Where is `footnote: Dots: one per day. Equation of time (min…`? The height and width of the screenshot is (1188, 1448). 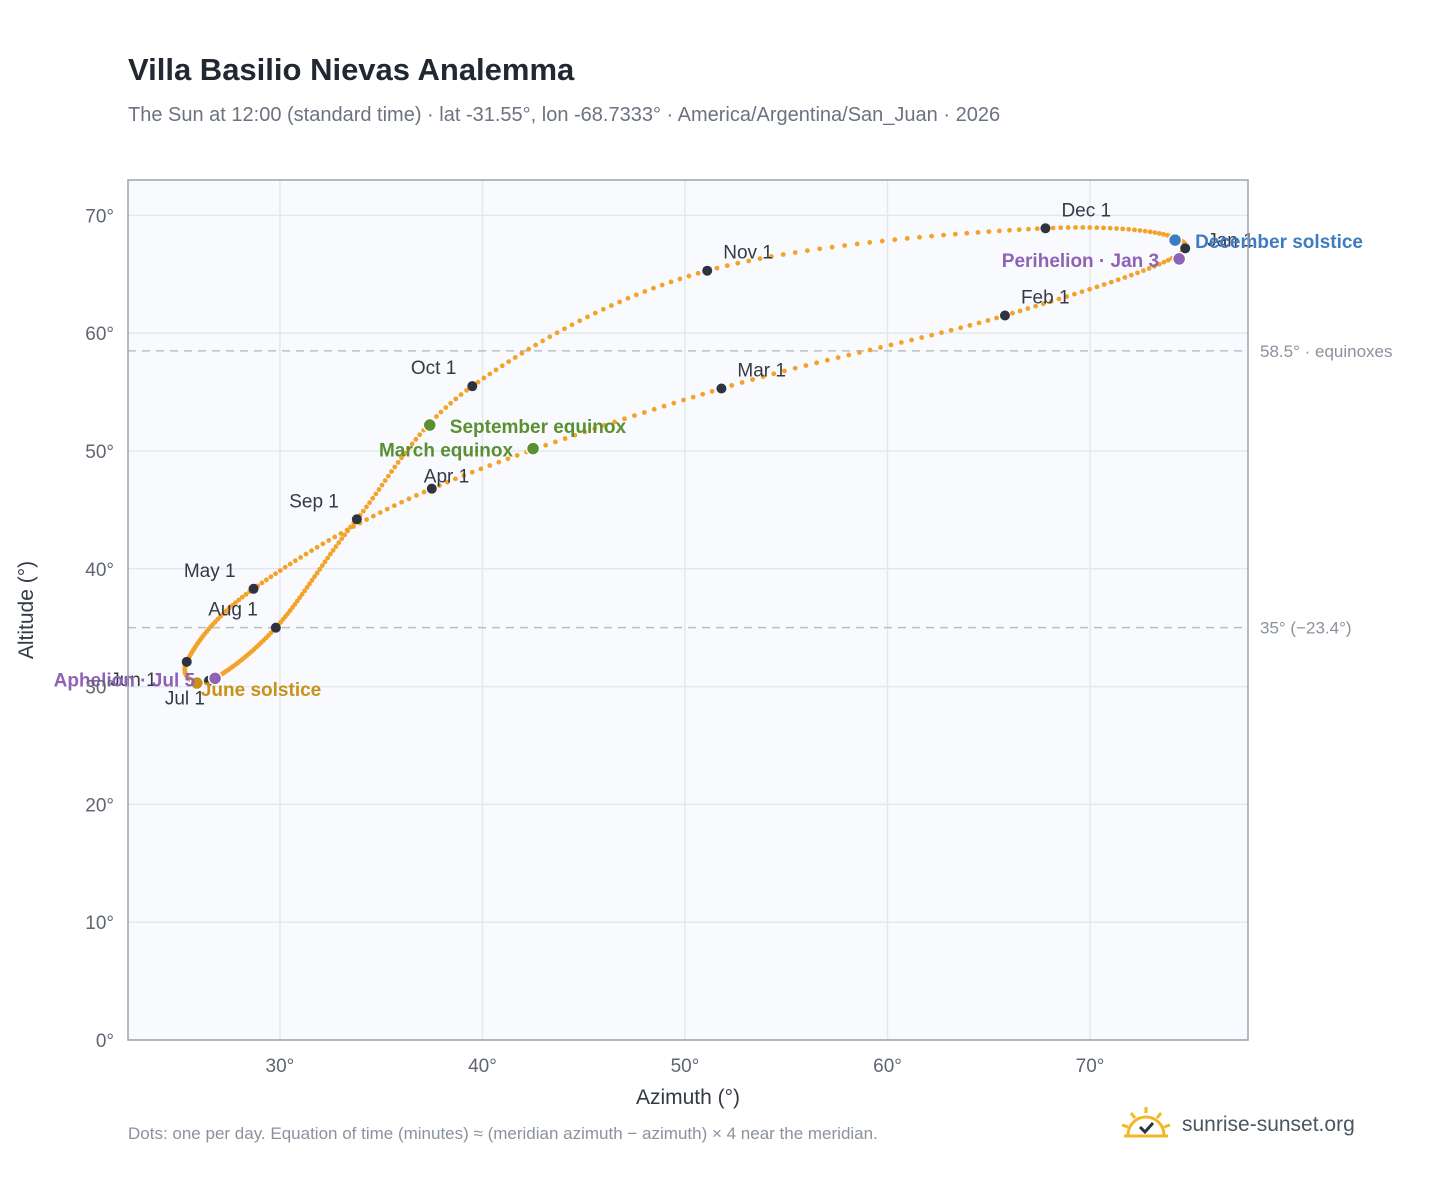
footnote: Dots: one per day. Equation of time (min… is located at coordinates (503, 1133).